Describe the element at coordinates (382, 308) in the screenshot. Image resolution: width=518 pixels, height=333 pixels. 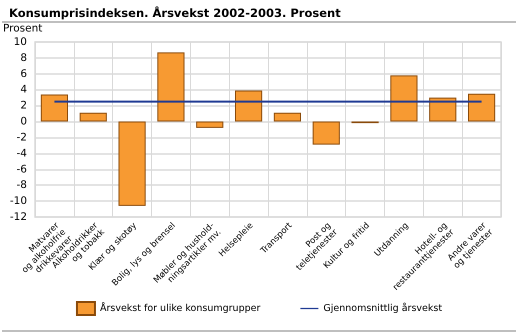
I see `legend-label: Gjennomsnittlig årsvekst` at that location.